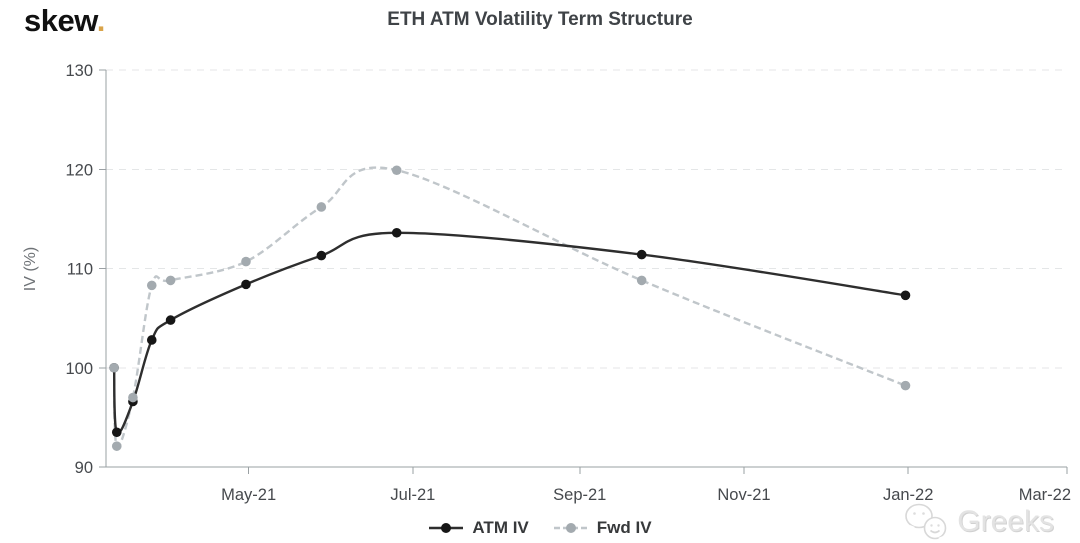 The width and height of the screenshot is (1080, 543). I want to click on y-tick-label: 130, so click(79, 71).